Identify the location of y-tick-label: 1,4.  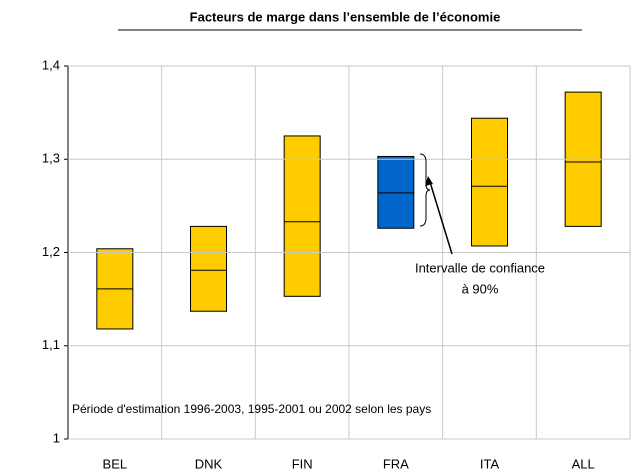
(51, 64).